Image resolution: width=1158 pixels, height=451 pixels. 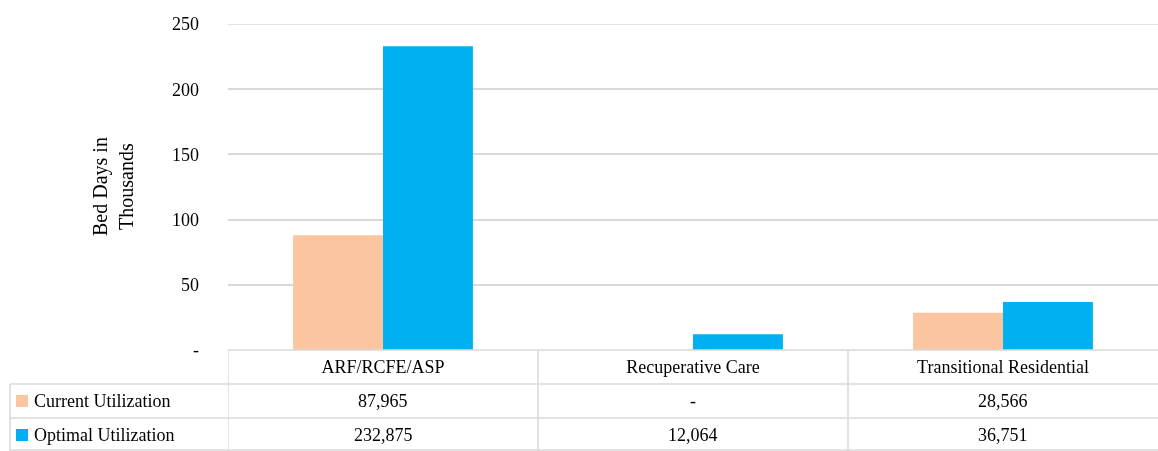 What do you see at coordinates (185, 89) in the screenshot?
I see `y-tick-label: 200` at bounding box center [185, 89].